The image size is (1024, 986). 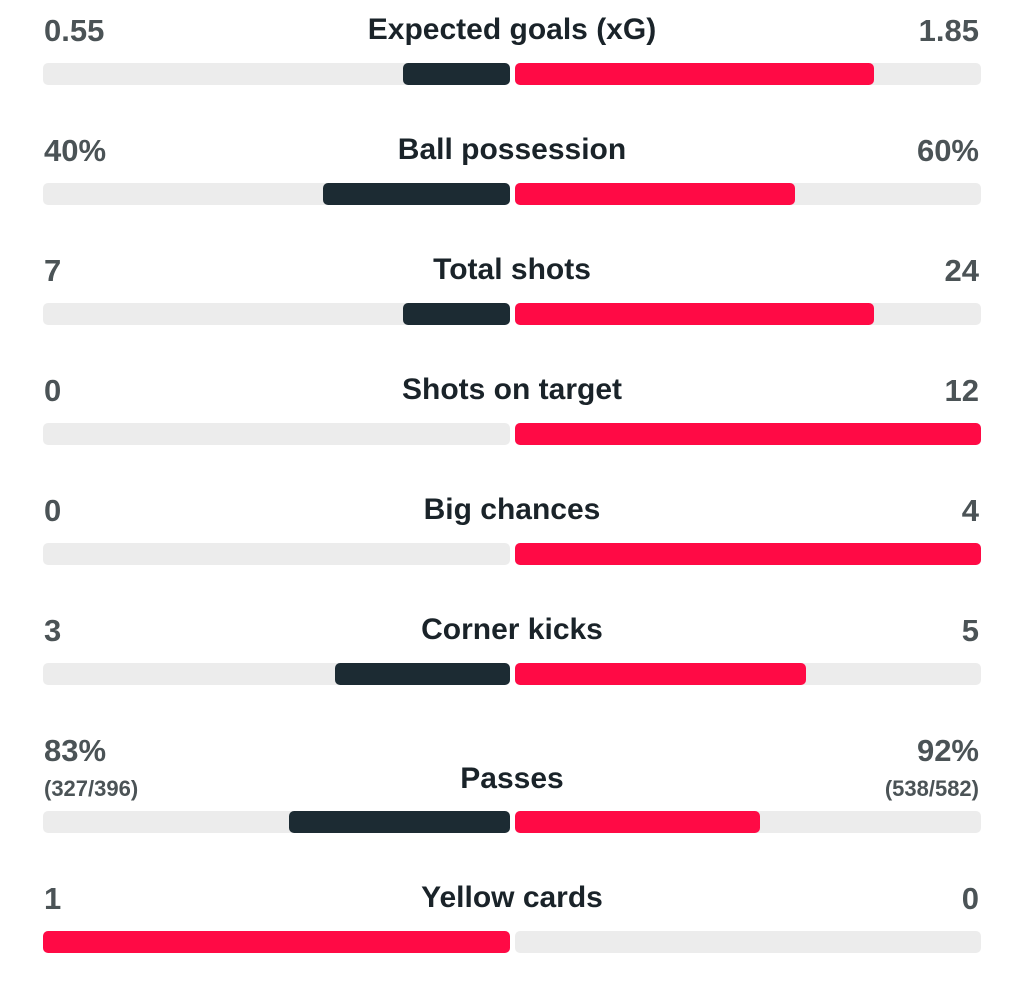 I want to click on stat-label: Passes, so click(x=512, y=778).